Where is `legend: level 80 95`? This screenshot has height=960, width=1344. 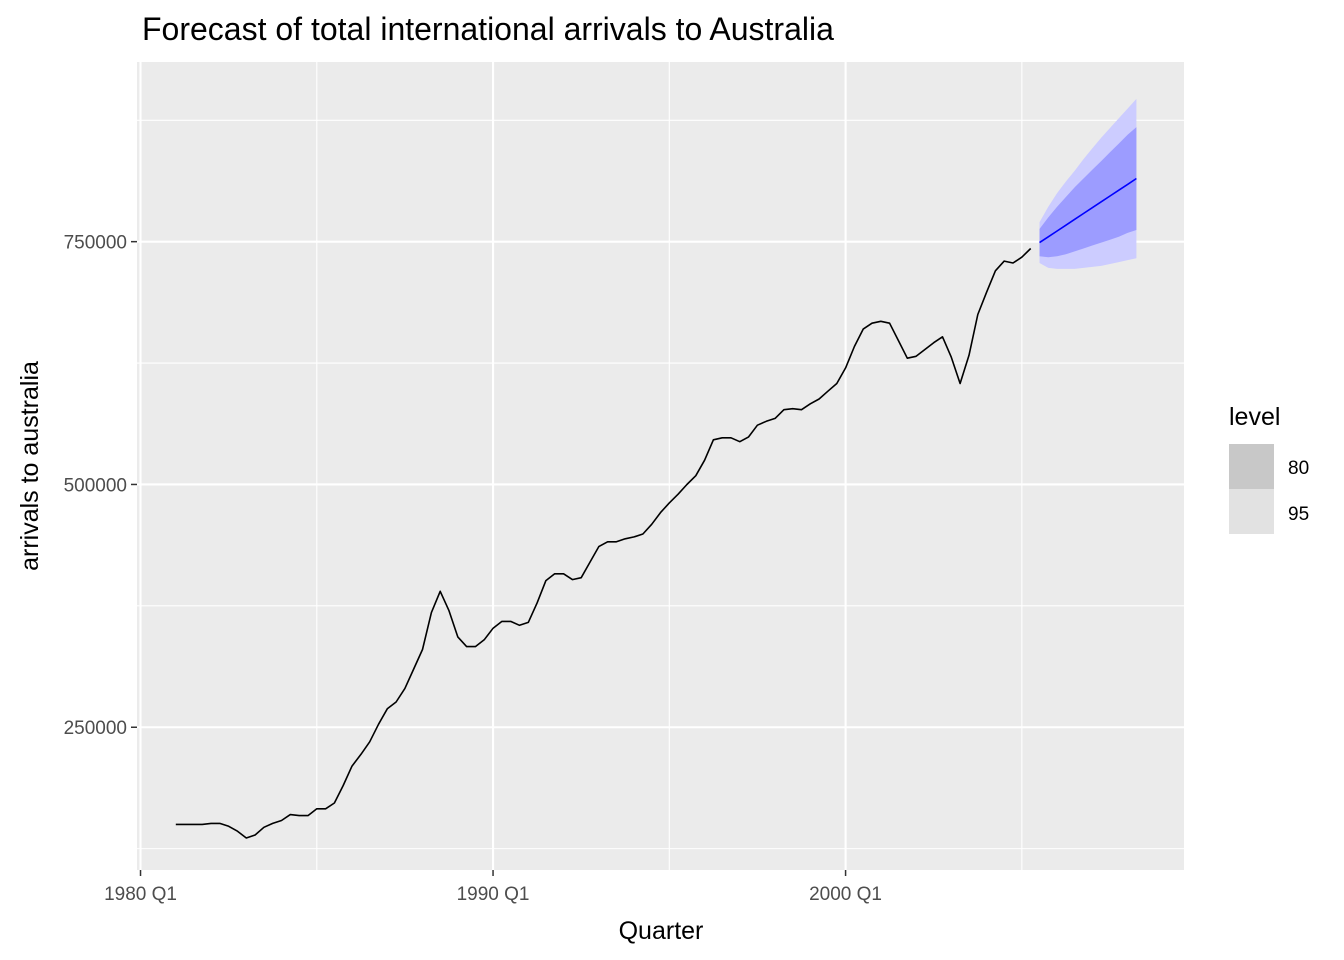 legend: level 80 95 is located at coordinates (1269, 468).